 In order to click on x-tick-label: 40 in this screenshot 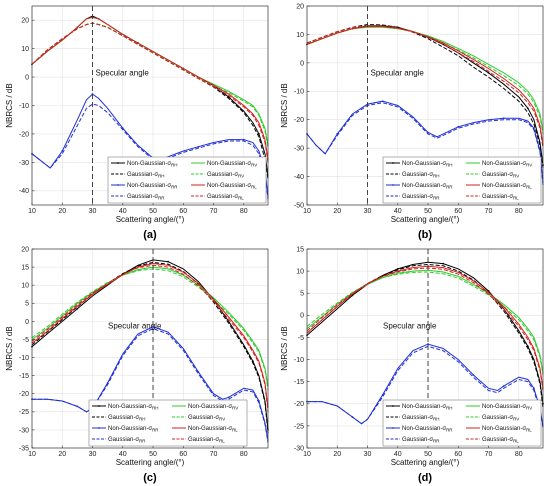, I will do `click(398, 211)`.